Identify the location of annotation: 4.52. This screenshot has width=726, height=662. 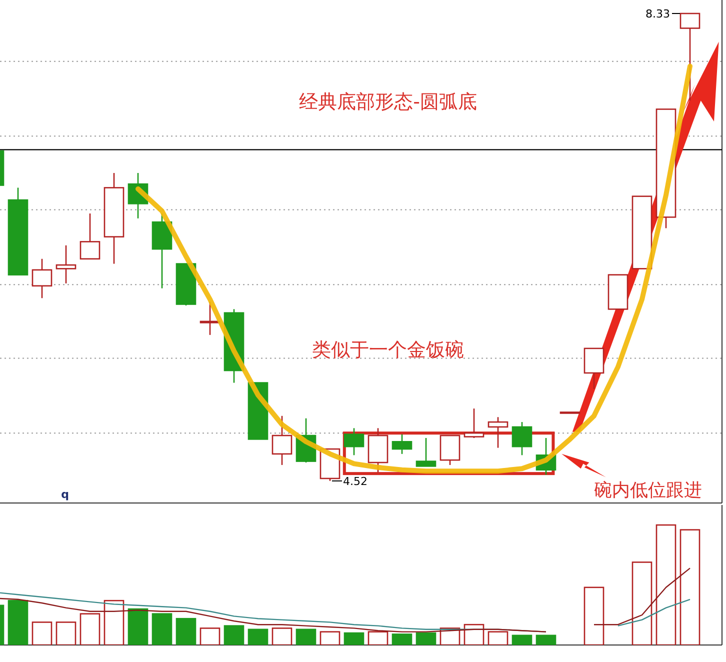
(355, 481).